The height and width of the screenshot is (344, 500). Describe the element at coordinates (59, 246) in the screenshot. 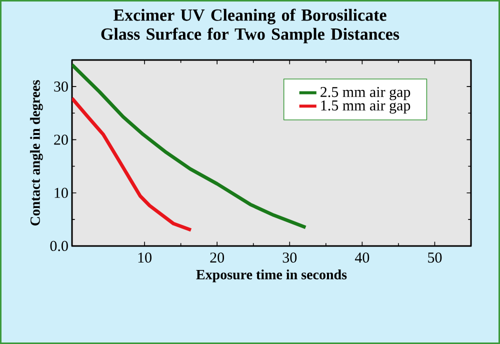

I see `y-tick-label: 0.0` at that location.